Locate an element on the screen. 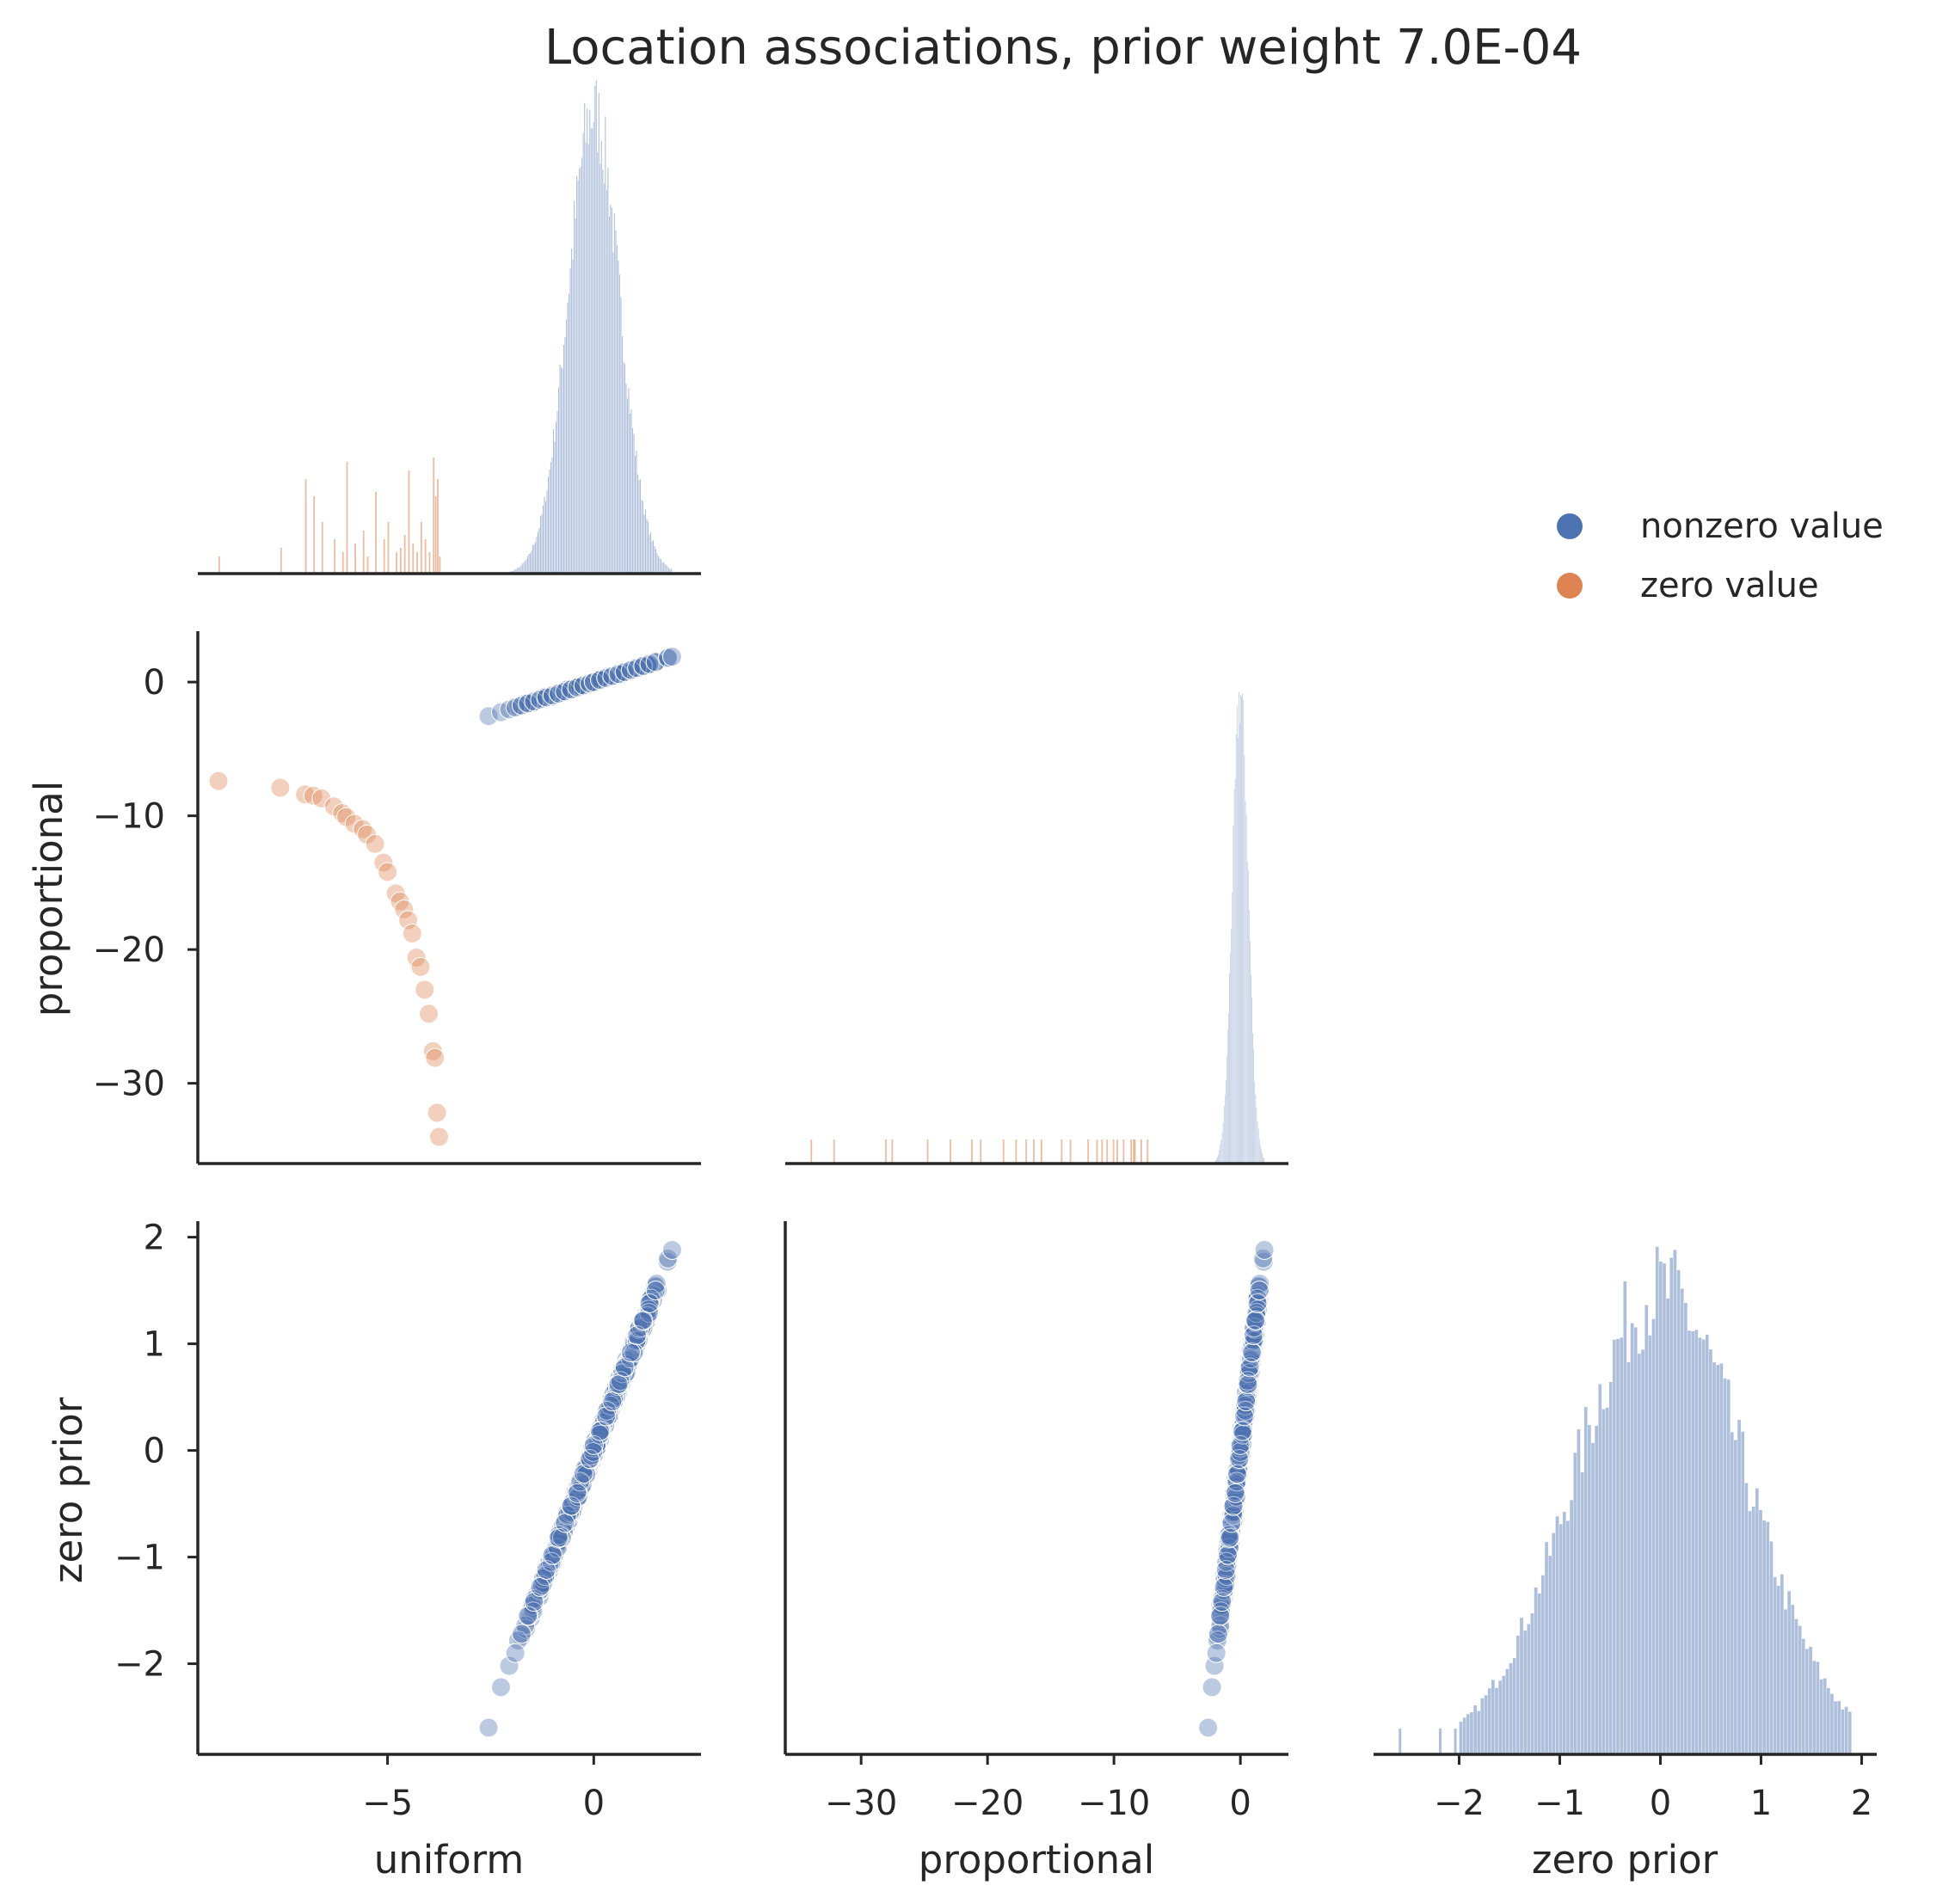  x-tick-label: 2 is located at coordinates (1861, 1804).